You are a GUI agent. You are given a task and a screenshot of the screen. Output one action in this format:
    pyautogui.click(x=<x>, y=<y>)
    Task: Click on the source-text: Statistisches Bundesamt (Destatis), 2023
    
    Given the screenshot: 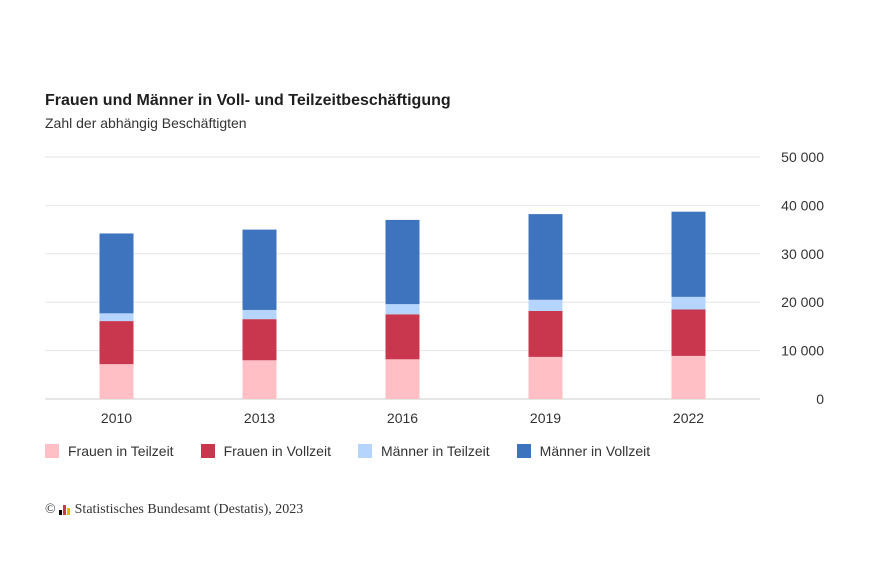 What is the action you would take?
    pyautogui.click(x=189, y=509)
    